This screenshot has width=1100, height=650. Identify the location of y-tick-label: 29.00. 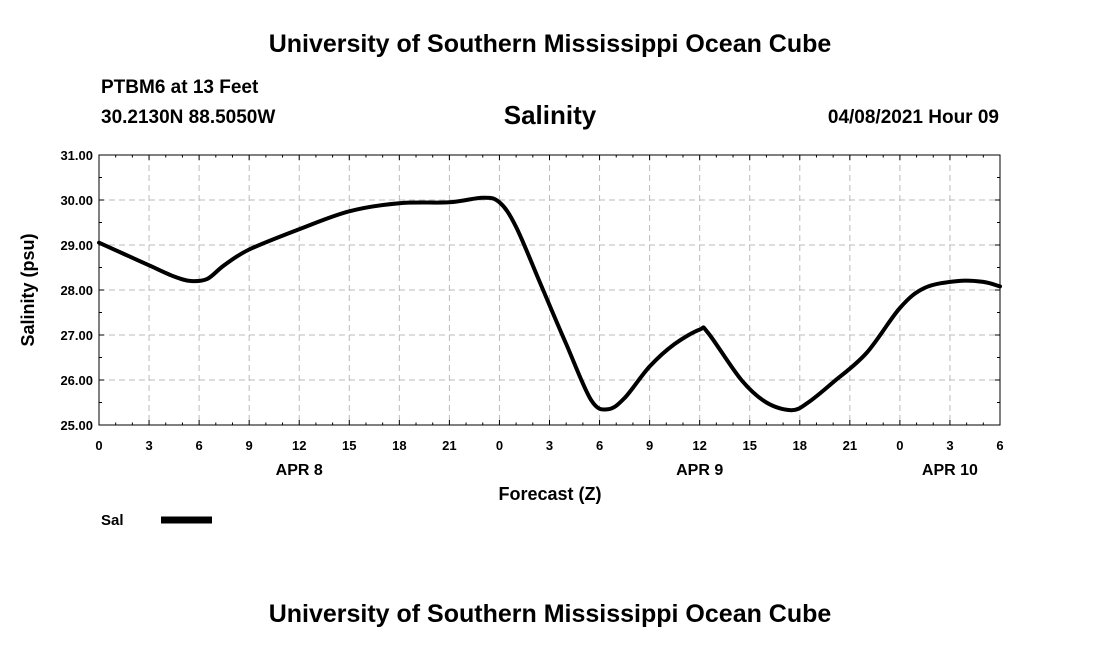
(76, 245).